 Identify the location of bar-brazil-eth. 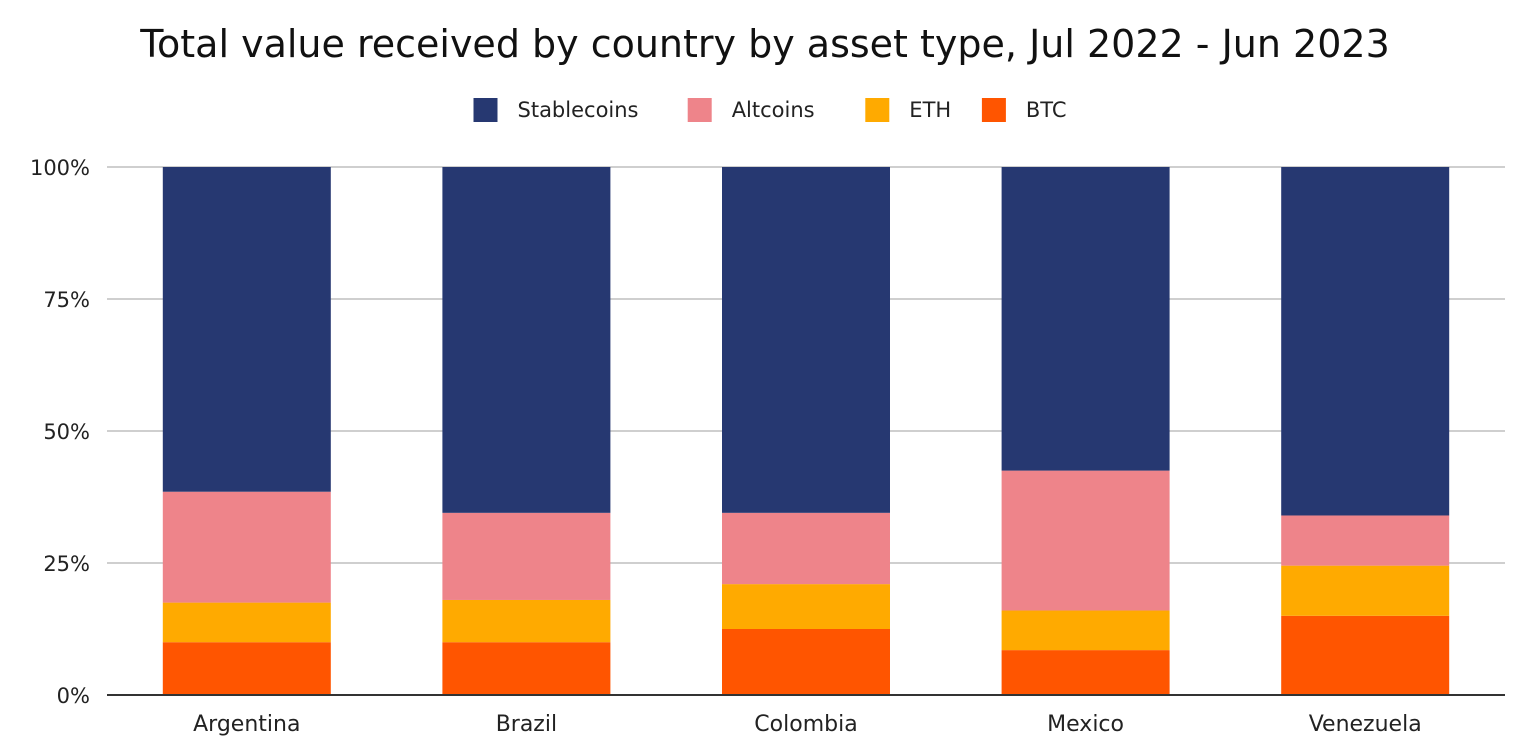
(526, 621).